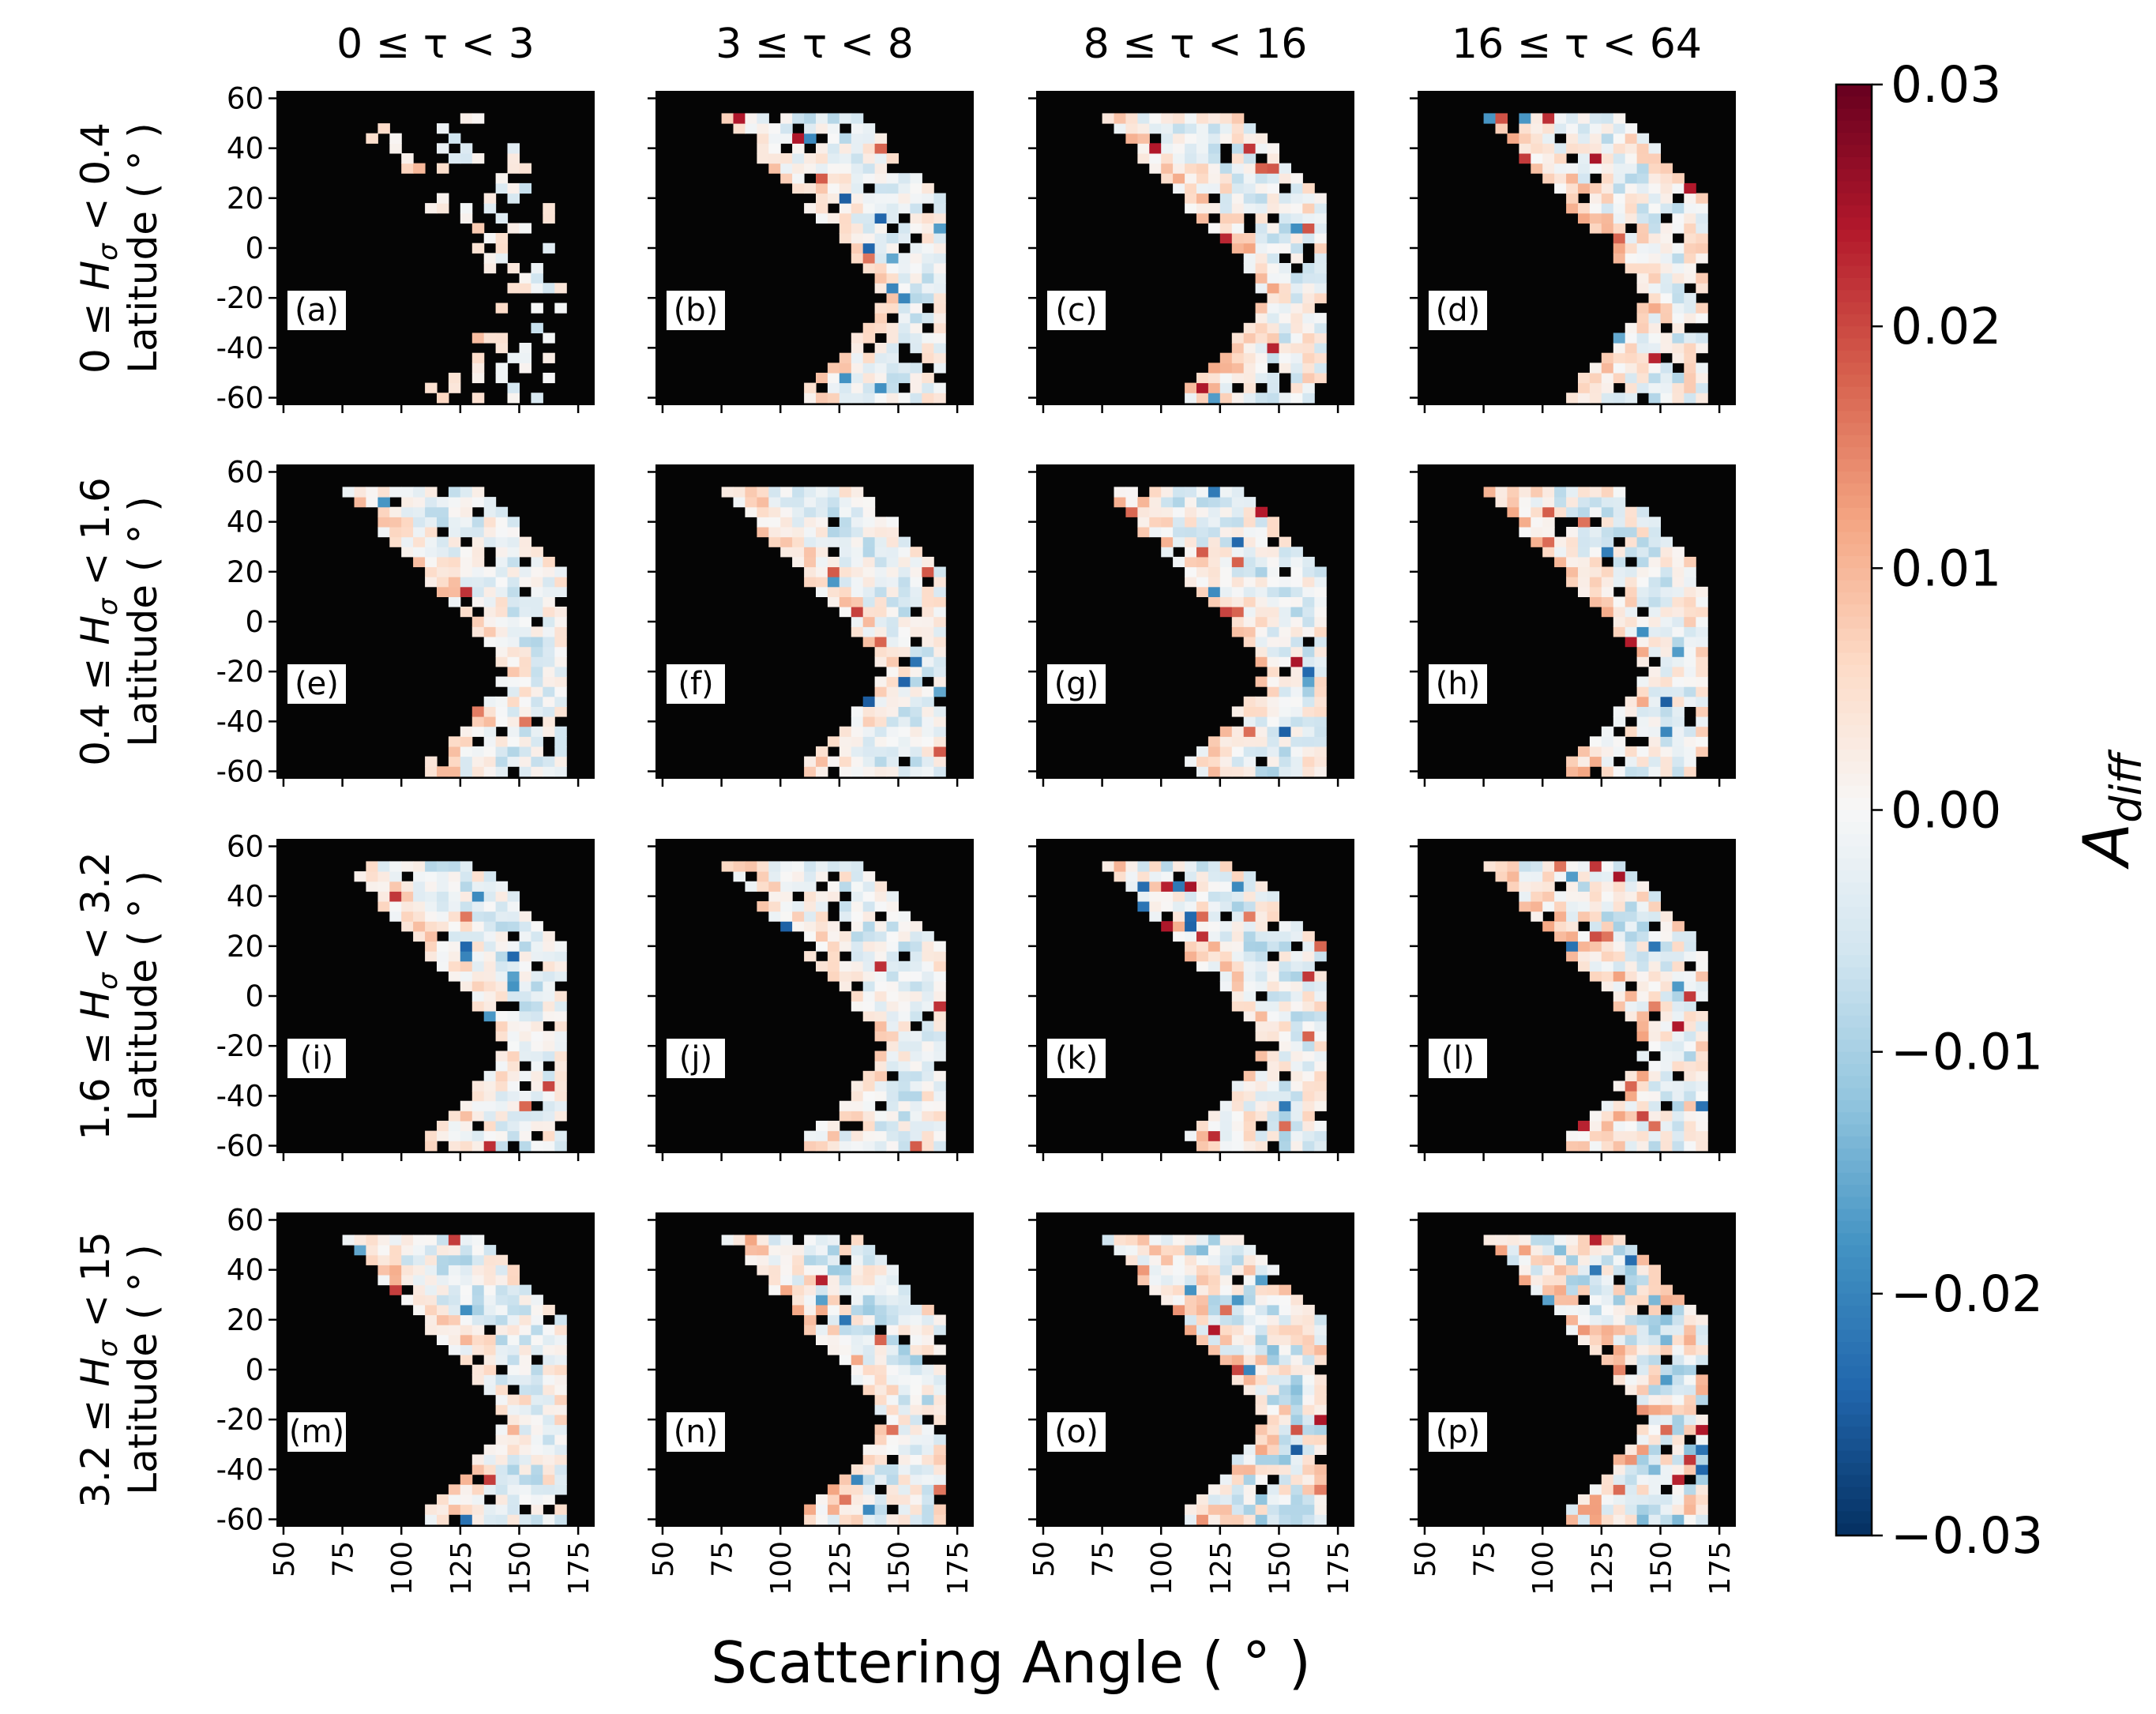 The width and height of the screenshot is (2156, 1714). I want to click on x-tick-label: 75, so click(723, 1559).